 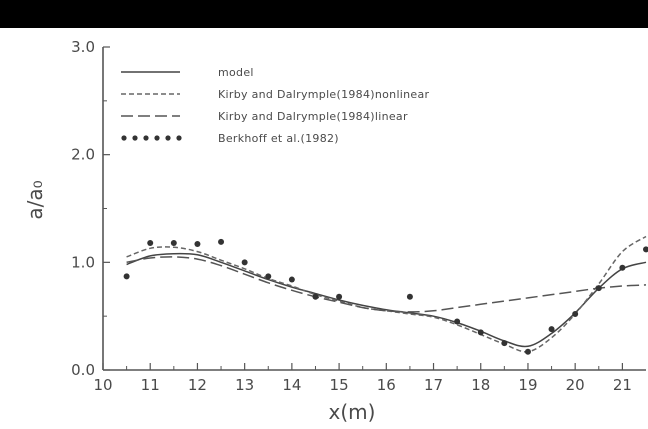 What do you see at coordinates (278, 138) in the screenshot?
I see `legend-label: Berkhoff et al.(1982)` at bounding box center [278, 138].